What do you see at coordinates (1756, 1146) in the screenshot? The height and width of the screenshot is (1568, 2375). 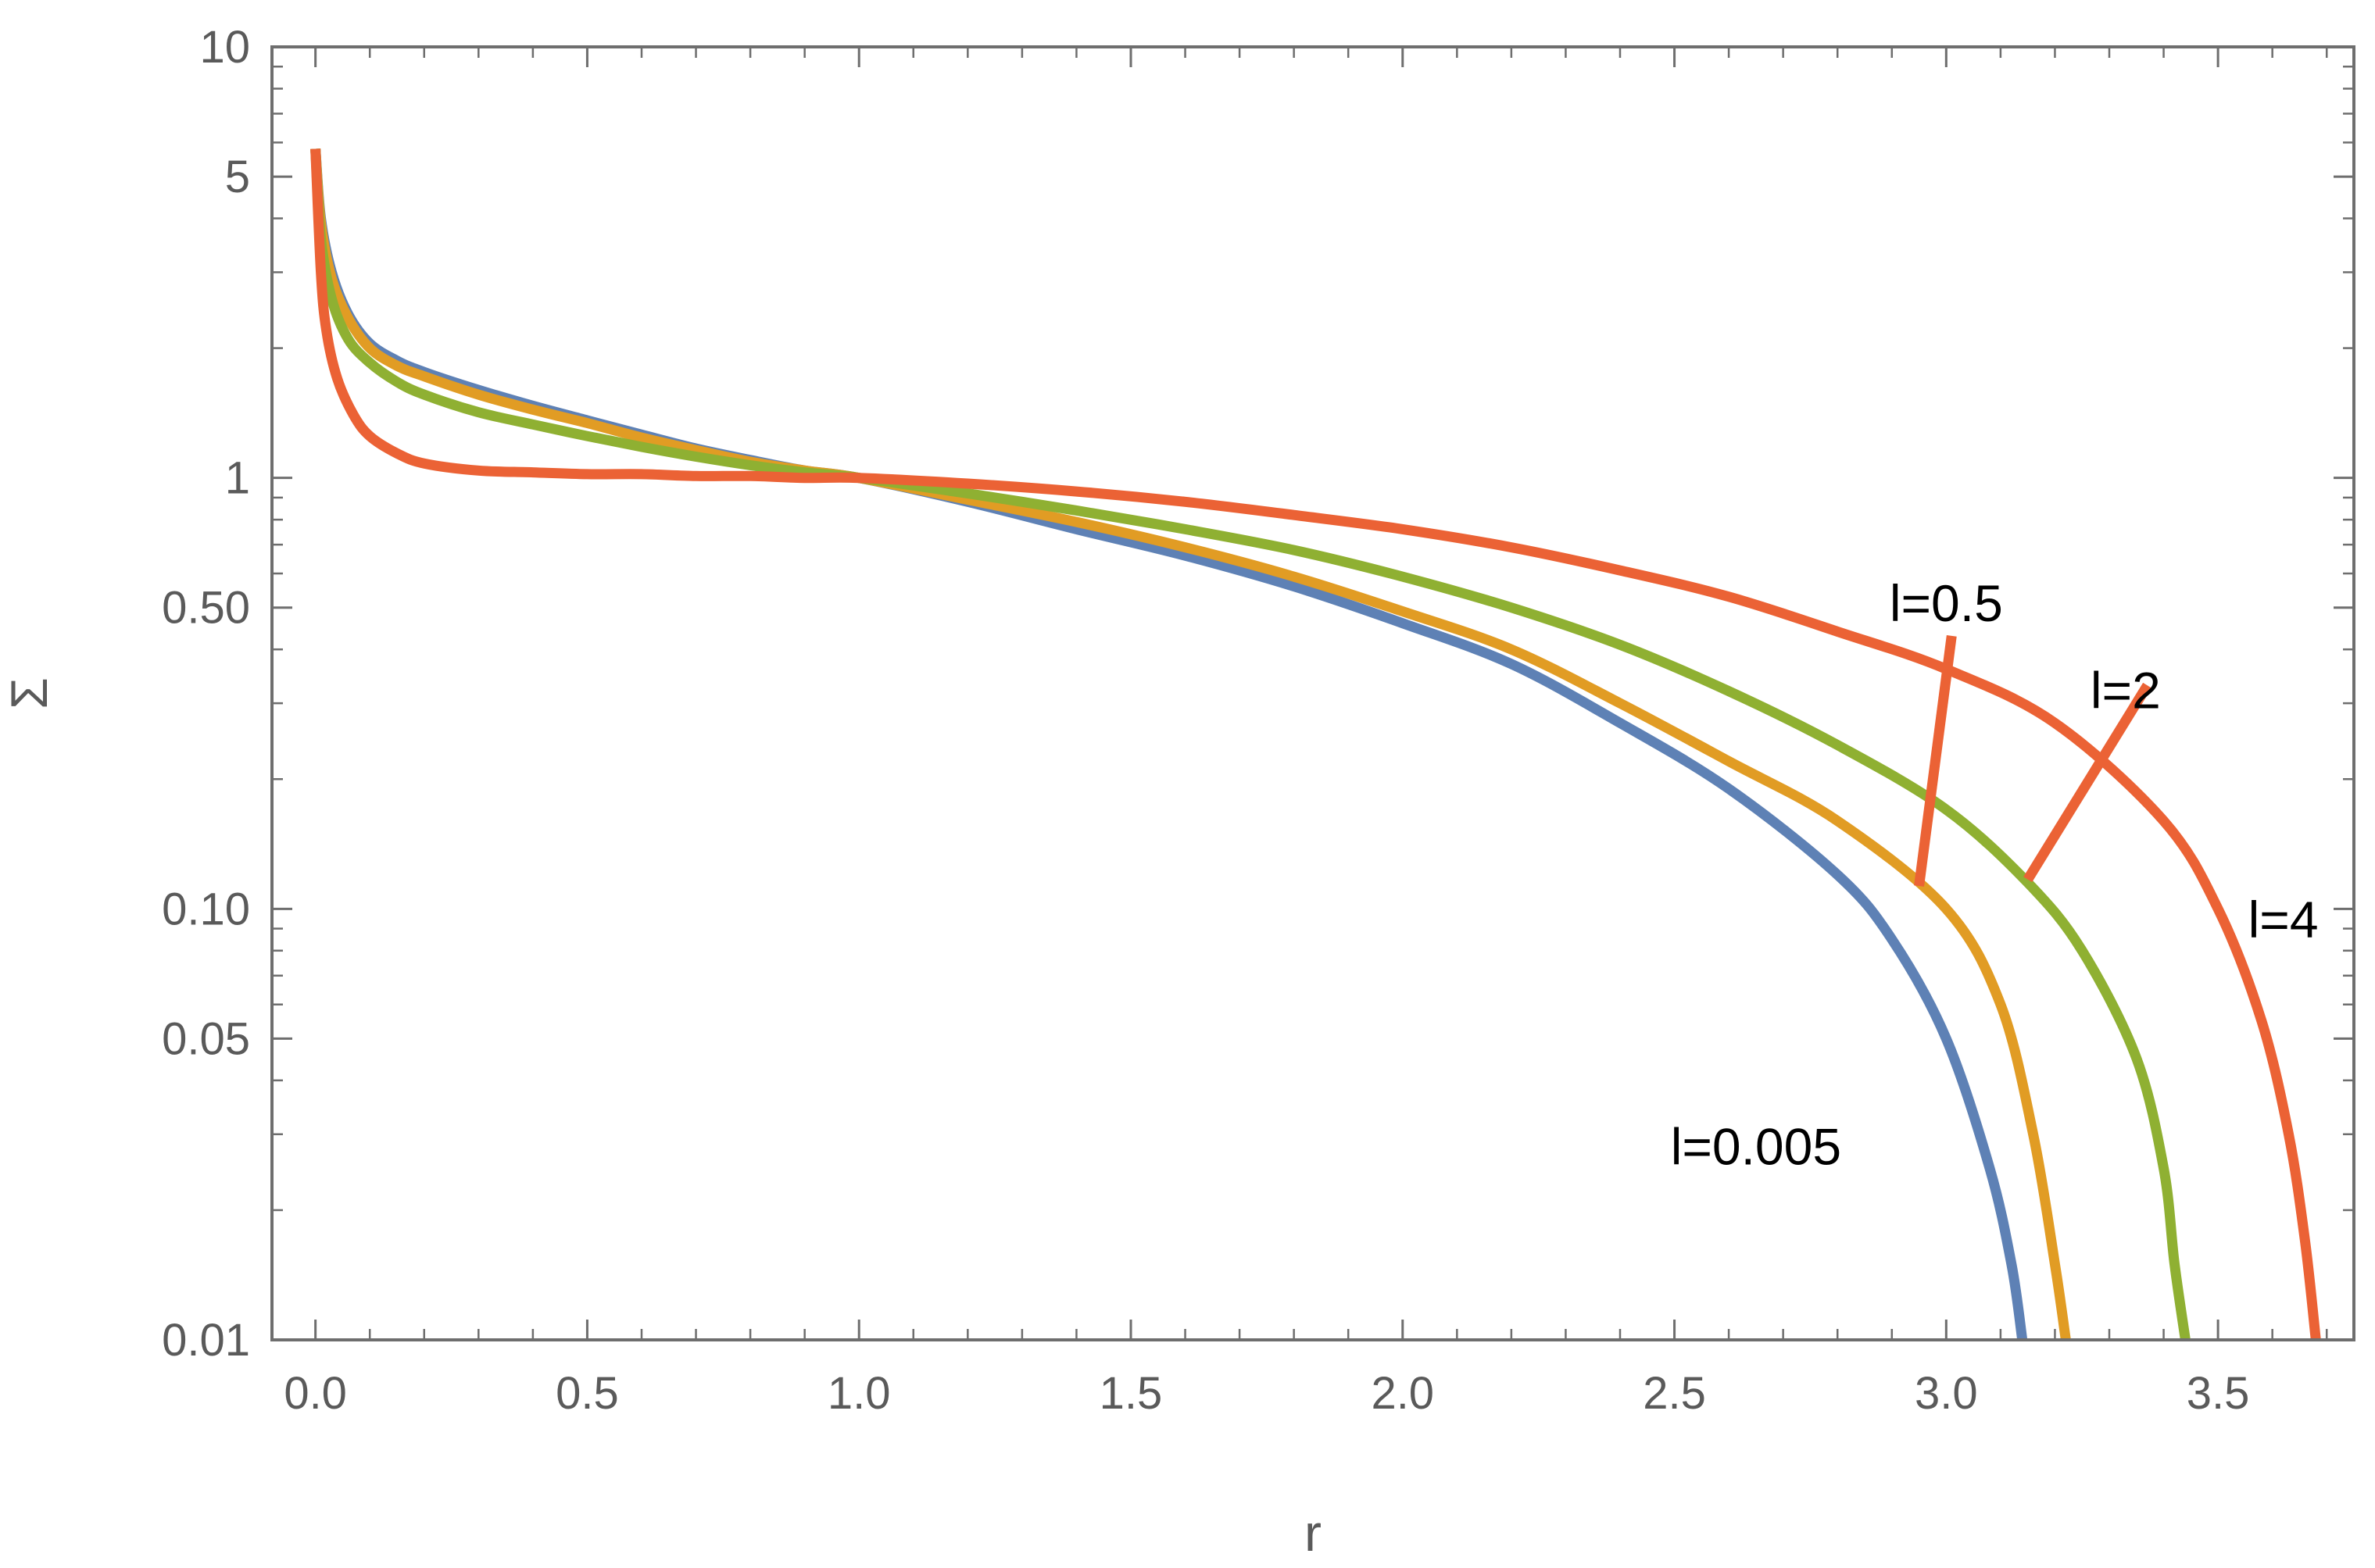 I see `annotation-label: l=0.005` at bounding box center [1756, 1146].